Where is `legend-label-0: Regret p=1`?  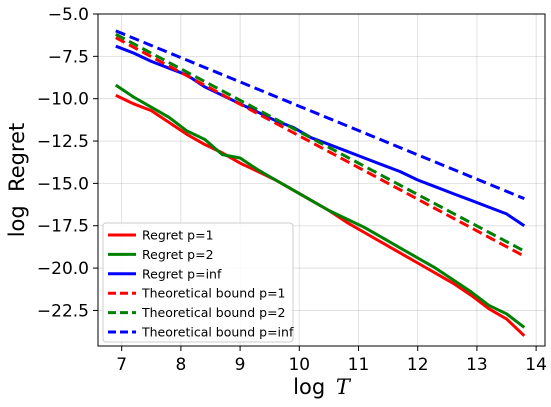
legend-label-0: Regret p=1 is located at coordinates (178, 235).